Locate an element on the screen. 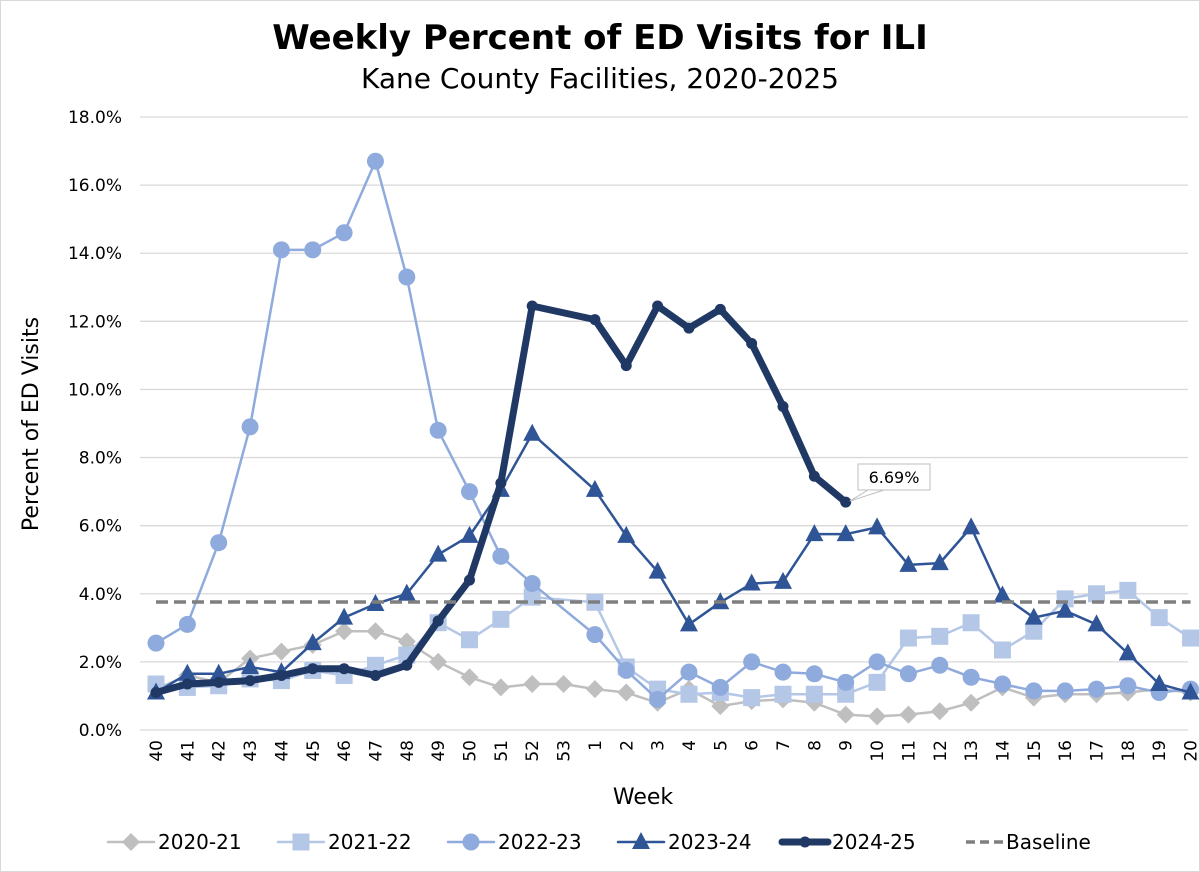  x-tick-label: 41 is located at coordinates (188, 751).